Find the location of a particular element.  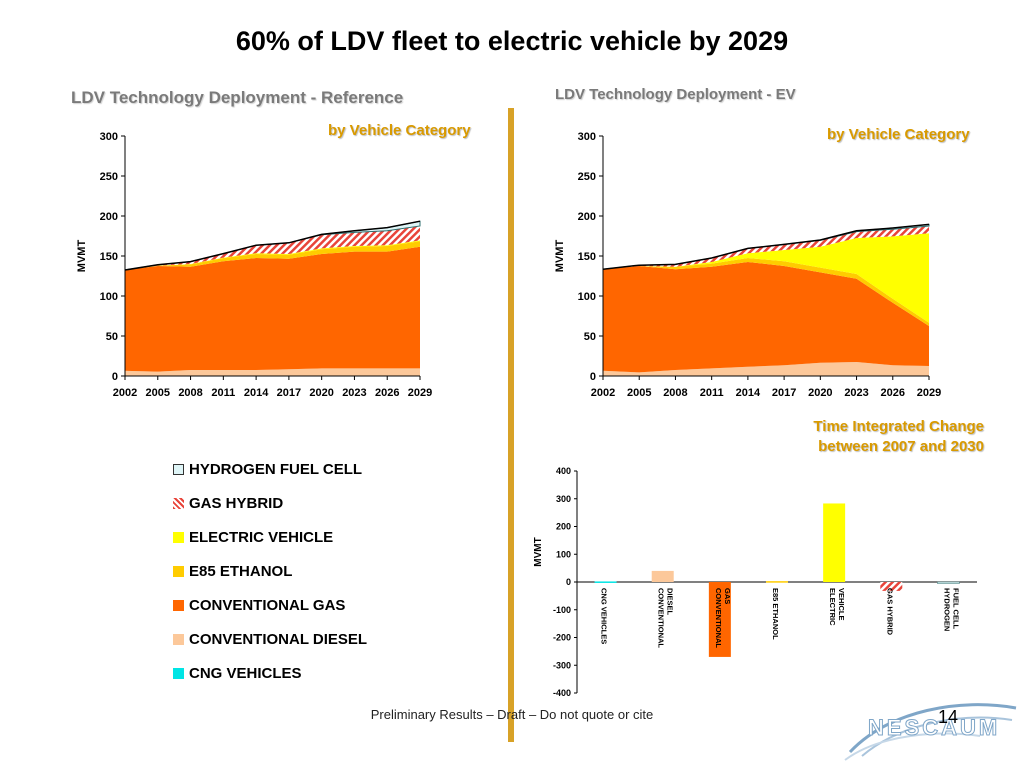

logo-text: NESCAUM is located at coordinates (934, 727).